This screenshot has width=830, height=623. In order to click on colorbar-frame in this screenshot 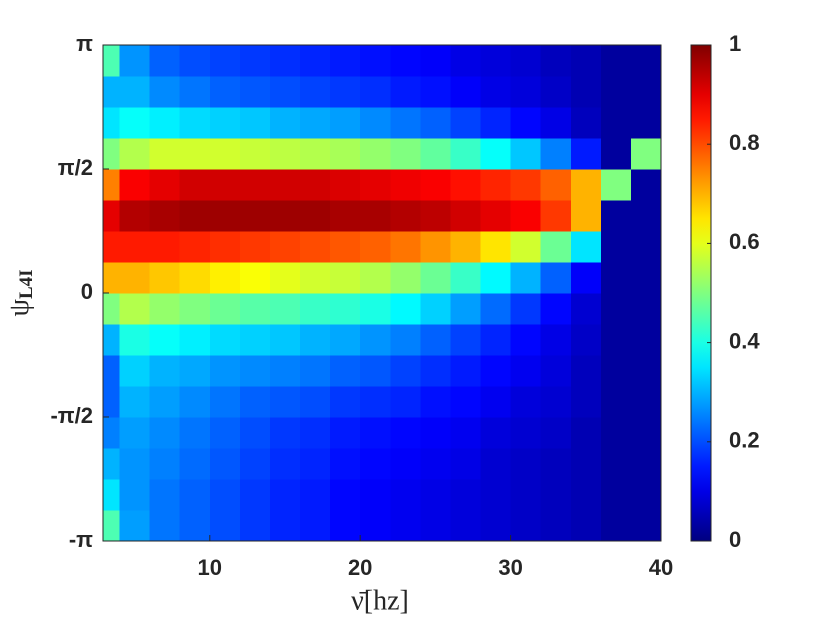, I will do `click(701, 293)`.